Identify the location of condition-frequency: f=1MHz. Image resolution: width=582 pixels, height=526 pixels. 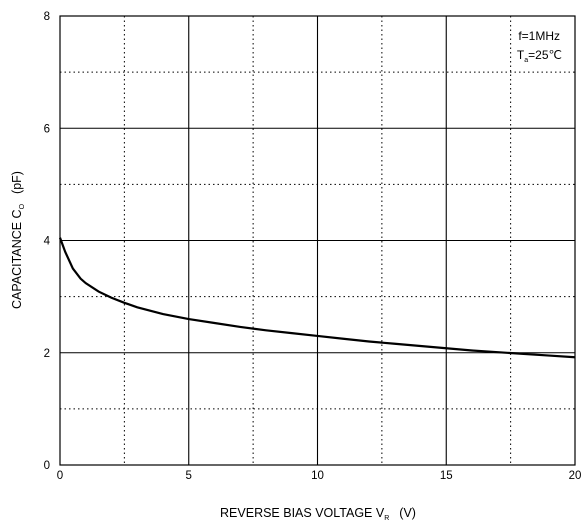
(539, 36).